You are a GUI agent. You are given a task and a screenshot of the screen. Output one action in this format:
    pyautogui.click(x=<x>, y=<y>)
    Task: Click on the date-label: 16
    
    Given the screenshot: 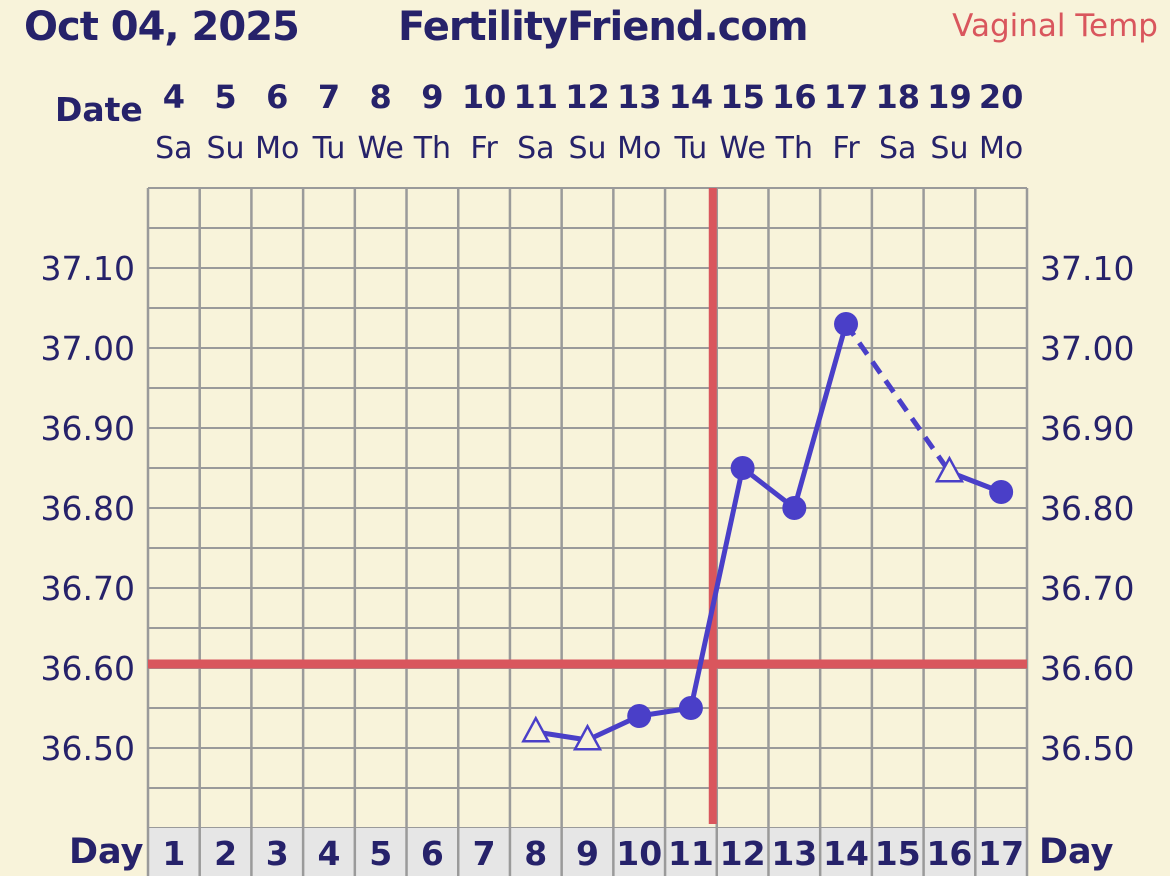 What is the action you would take?
    pyautogui.click(x=794, y=97)
    